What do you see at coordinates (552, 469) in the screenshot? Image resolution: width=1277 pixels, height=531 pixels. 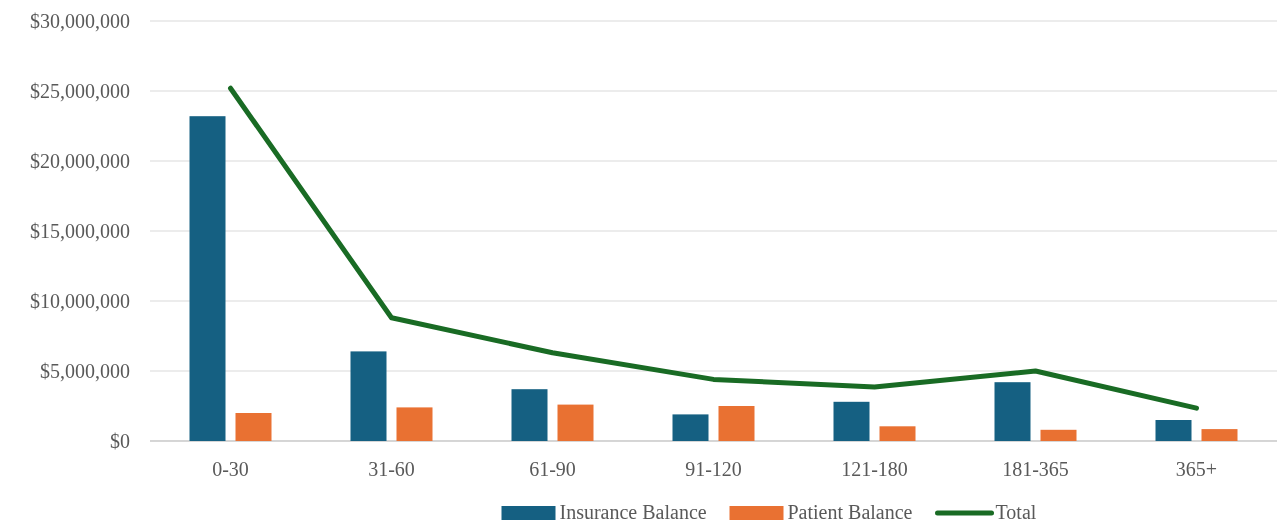 I see `x-tick-label: 61-90` at bounding box center [552, 469].